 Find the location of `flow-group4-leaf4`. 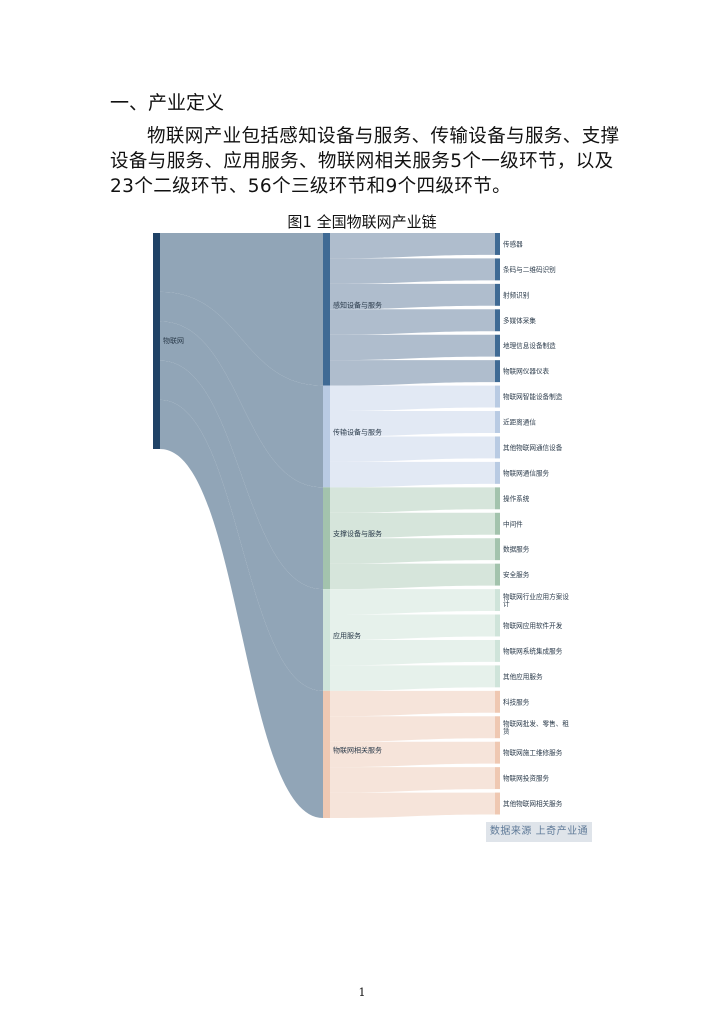

flow-group4-leaf4 is located at coordinates (412, 677).